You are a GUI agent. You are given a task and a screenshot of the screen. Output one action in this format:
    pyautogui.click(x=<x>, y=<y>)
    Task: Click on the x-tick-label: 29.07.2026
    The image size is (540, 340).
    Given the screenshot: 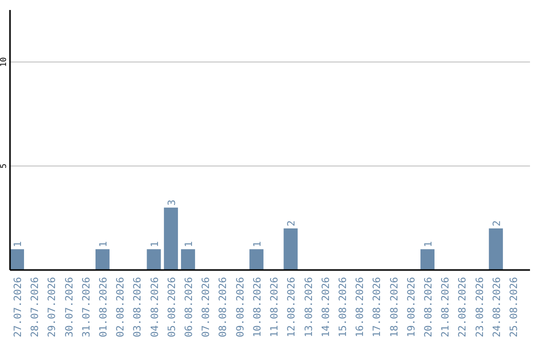 What is the action you would take?
    pyautogui.click(x=52, y=307)
    